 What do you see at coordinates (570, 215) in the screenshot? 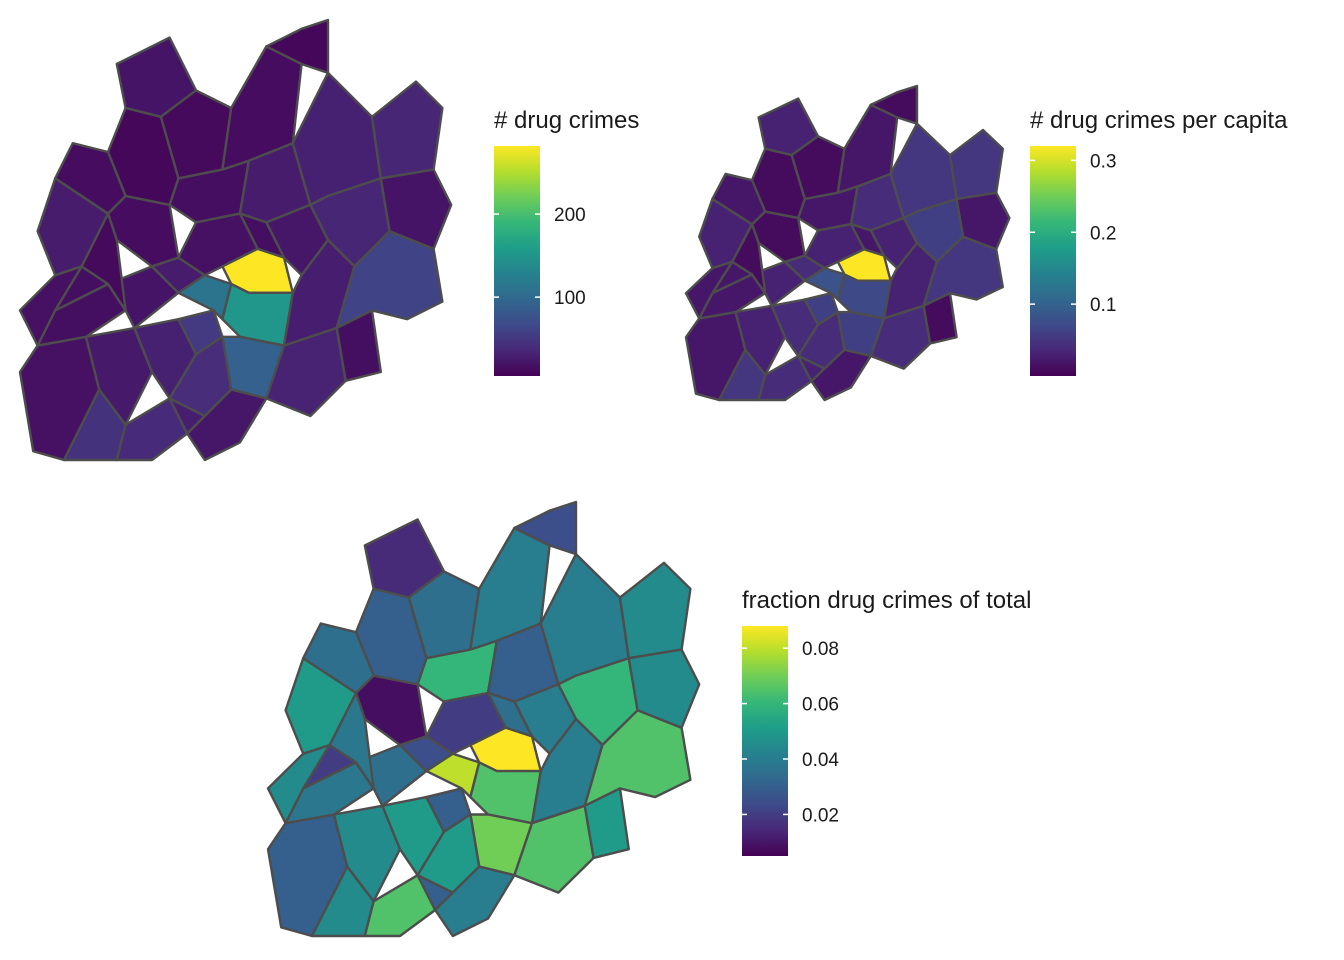
I see `colorbar-tick-label: 200` at bounding box center [570, 215].